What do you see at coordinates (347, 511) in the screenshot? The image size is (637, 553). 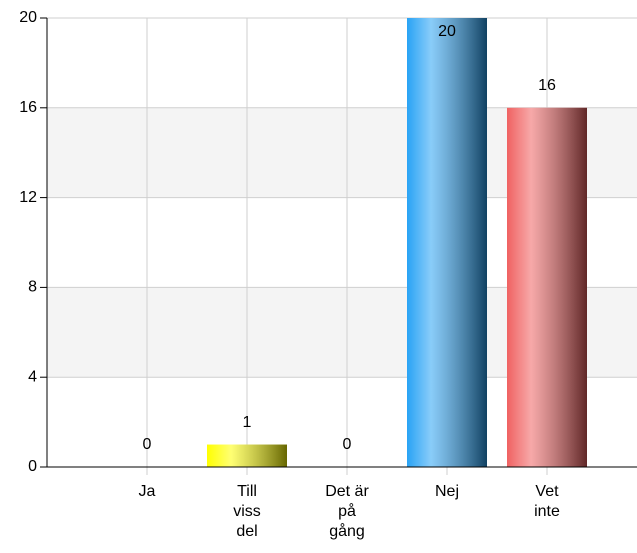 I see `x-tick-label: Det är på gång` at bounding box center [347, 511].